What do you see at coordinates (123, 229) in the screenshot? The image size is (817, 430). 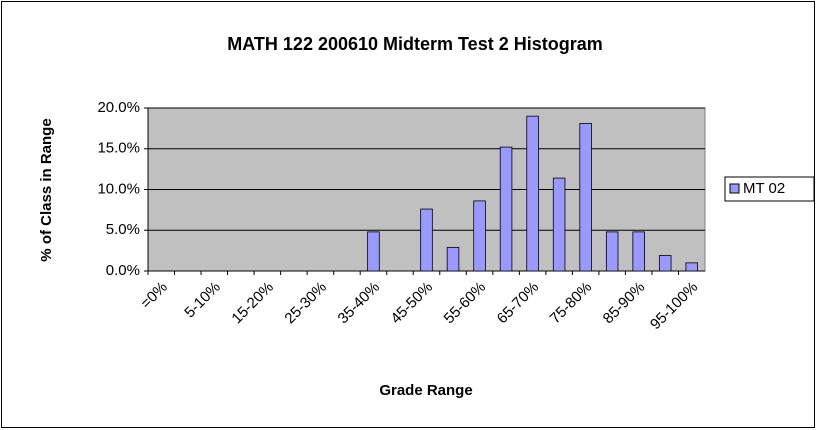 I see `y-tick-label: 5.0%` at bounding box center [123, 229].